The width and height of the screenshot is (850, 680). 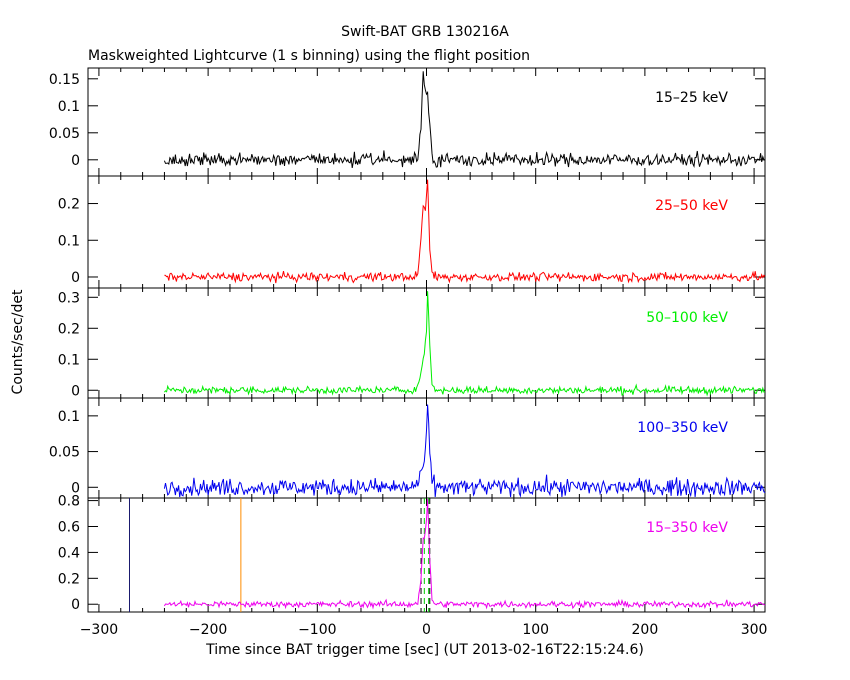 I want to click on y-tick-label: 0.8, so click(x=69, y=502).